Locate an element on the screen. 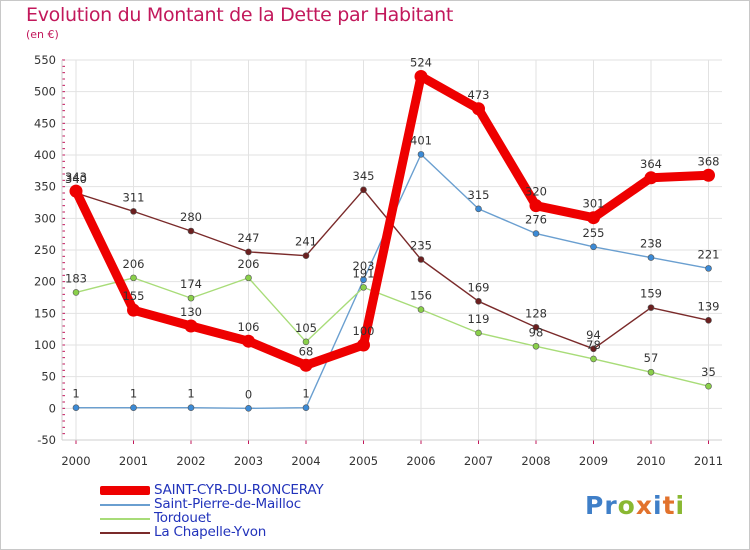 The image size is (750, 550). data-label-la-chapelle-yvon: 159 is located at coordinates (651, 294).